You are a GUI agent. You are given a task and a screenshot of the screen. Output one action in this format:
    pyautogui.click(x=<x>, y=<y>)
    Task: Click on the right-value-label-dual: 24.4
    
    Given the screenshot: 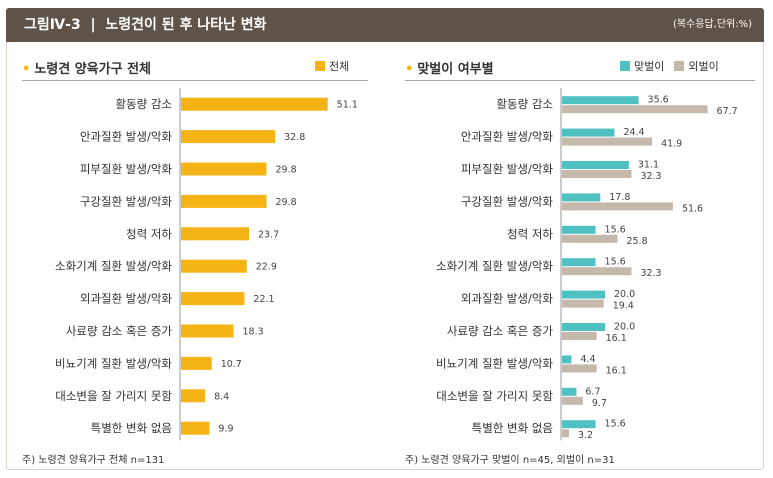 What is the action you would take?
    pyautogui.click(x=633, y=132)
    